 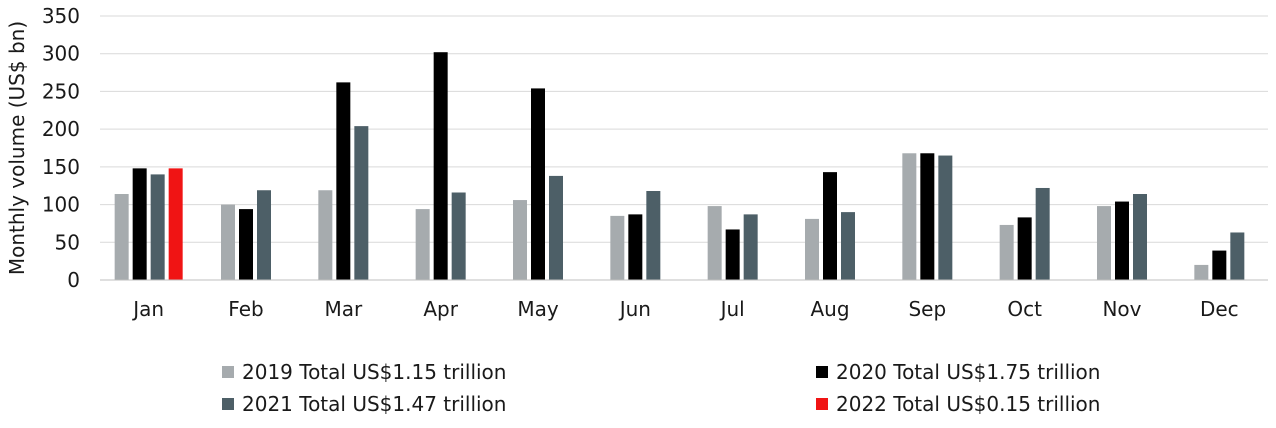 What do you see at coordinates (228, 404) in the screenshot?
I see `legend-swatch-2021` at bounding box center [228, 404].